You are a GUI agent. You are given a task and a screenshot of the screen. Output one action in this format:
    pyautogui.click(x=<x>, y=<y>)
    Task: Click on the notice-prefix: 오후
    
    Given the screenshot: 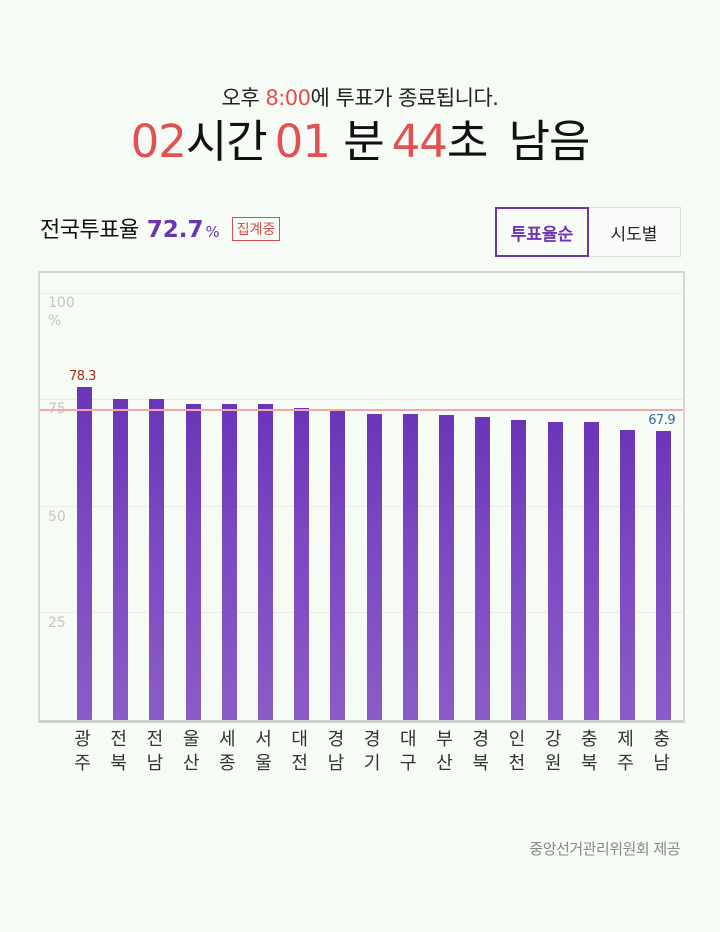 What is the action you would take?
    pyautogui.click(x=243, y=98)
    